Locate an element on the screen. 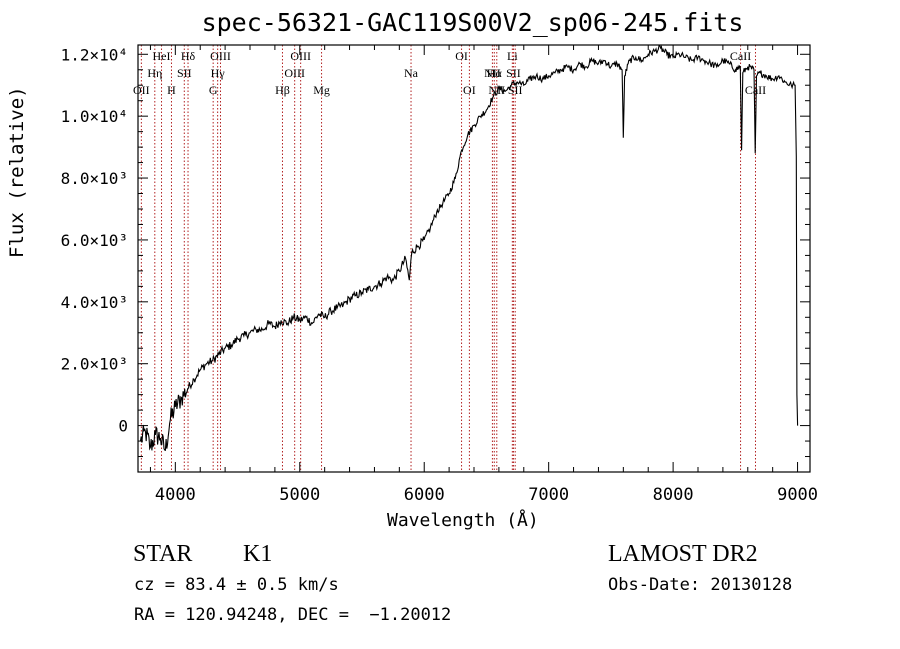 The width and height of the screenshot is (900, 649). line-label-16: NII is located at coordinates (492, 73).